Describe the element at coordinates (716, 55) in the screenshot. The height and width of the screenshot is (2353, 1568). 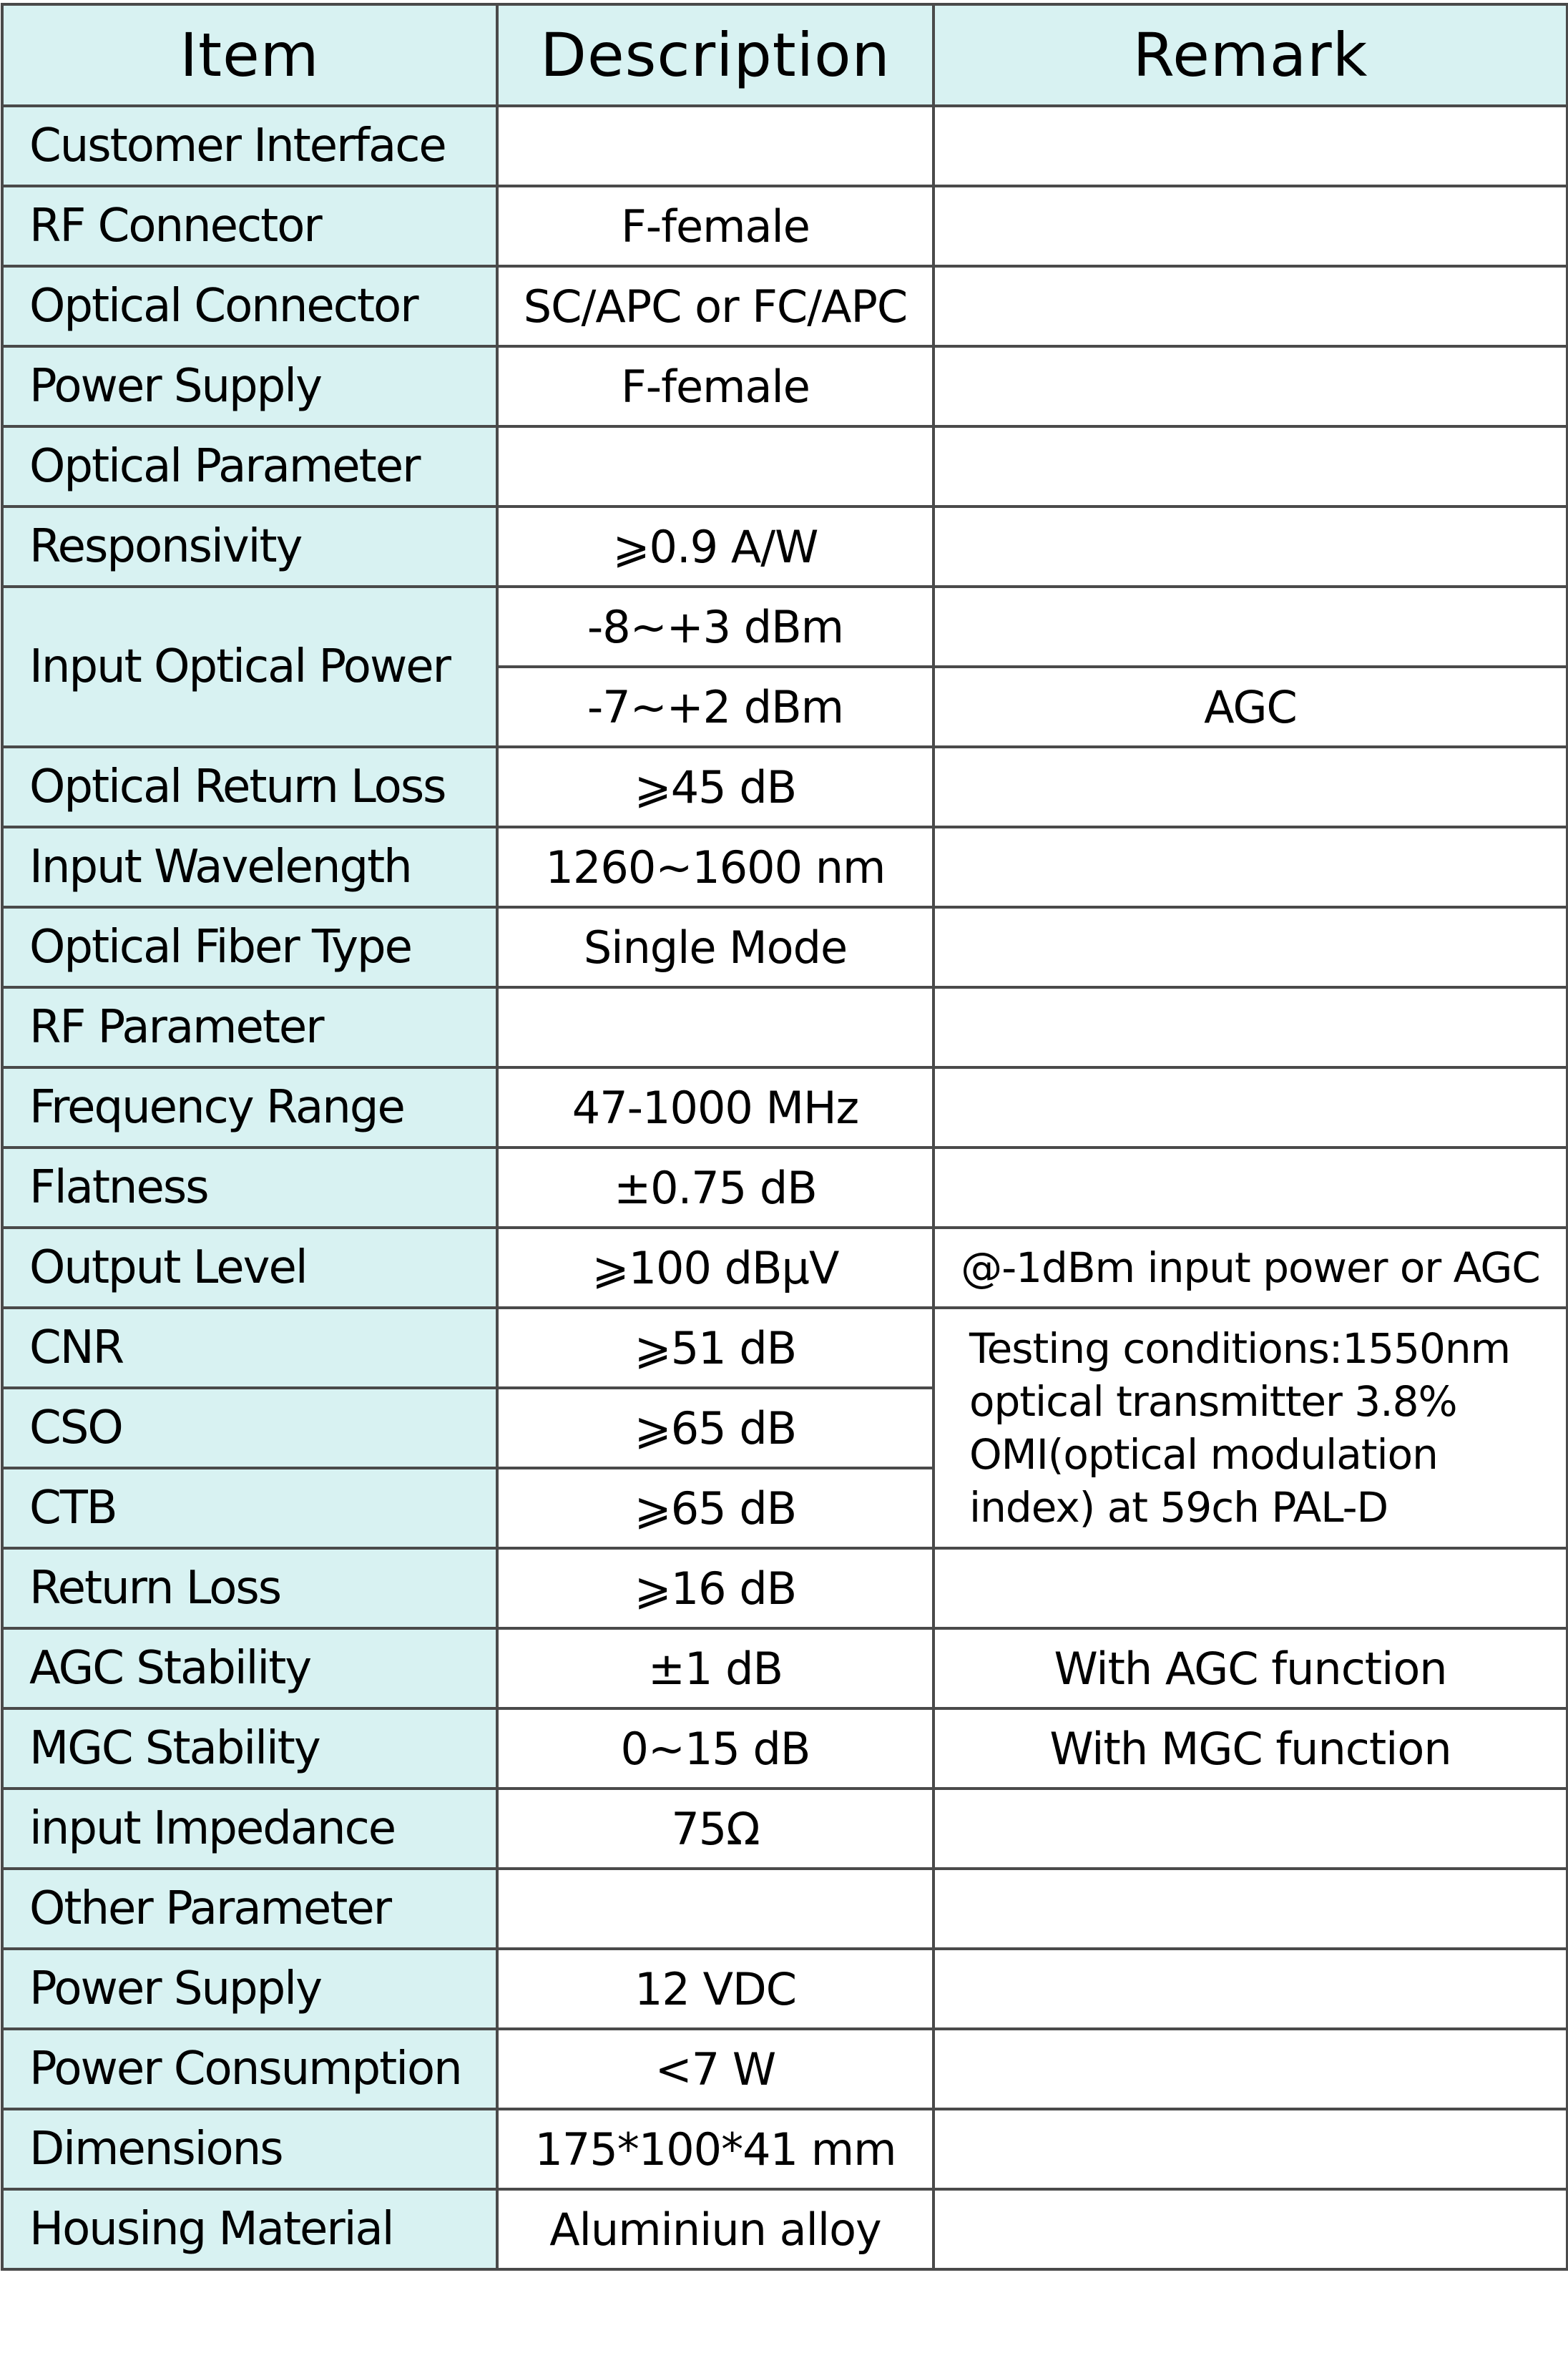
I see `header-description: Description` at that location.